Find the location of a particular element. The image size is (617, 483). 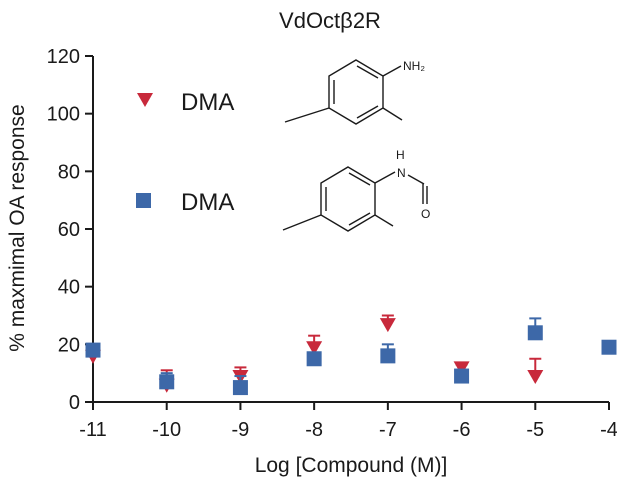

y-tick-label: 120 is located at coordinates (63, 57).